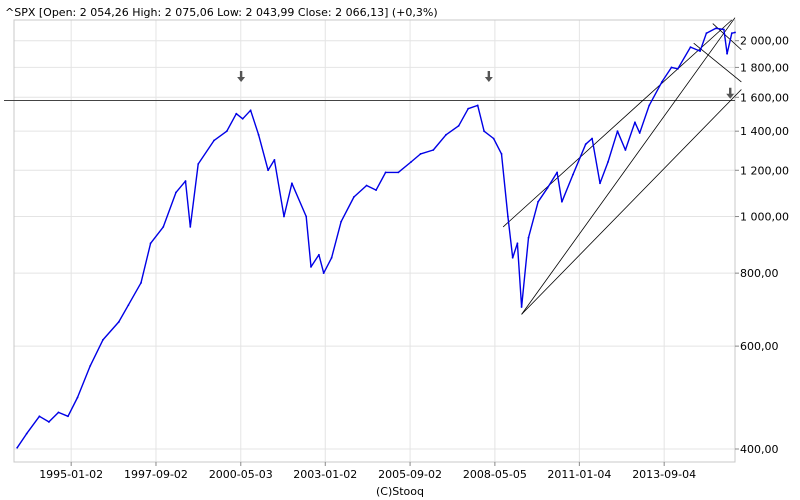  I want to click on y-tick-label: 1 200,00, so click(764, 170).